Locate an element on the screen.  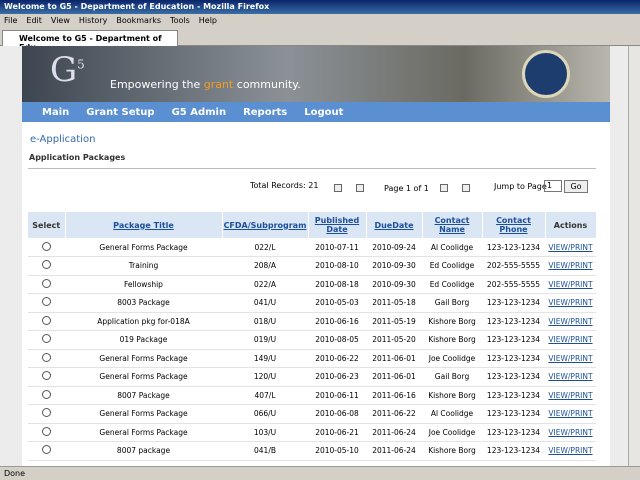
nav-bar: Main Grant Setup G5 Admin Reports Logout is located at coordinates (316, 112).